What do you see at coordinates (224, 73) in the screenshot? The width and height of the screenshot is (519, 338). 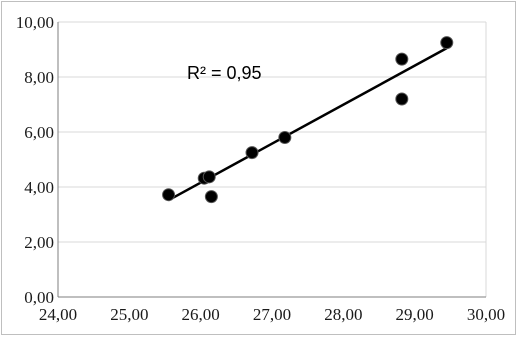 I see `r-squared-annotation: R² = 0,95` at bounding box center [224, 73].